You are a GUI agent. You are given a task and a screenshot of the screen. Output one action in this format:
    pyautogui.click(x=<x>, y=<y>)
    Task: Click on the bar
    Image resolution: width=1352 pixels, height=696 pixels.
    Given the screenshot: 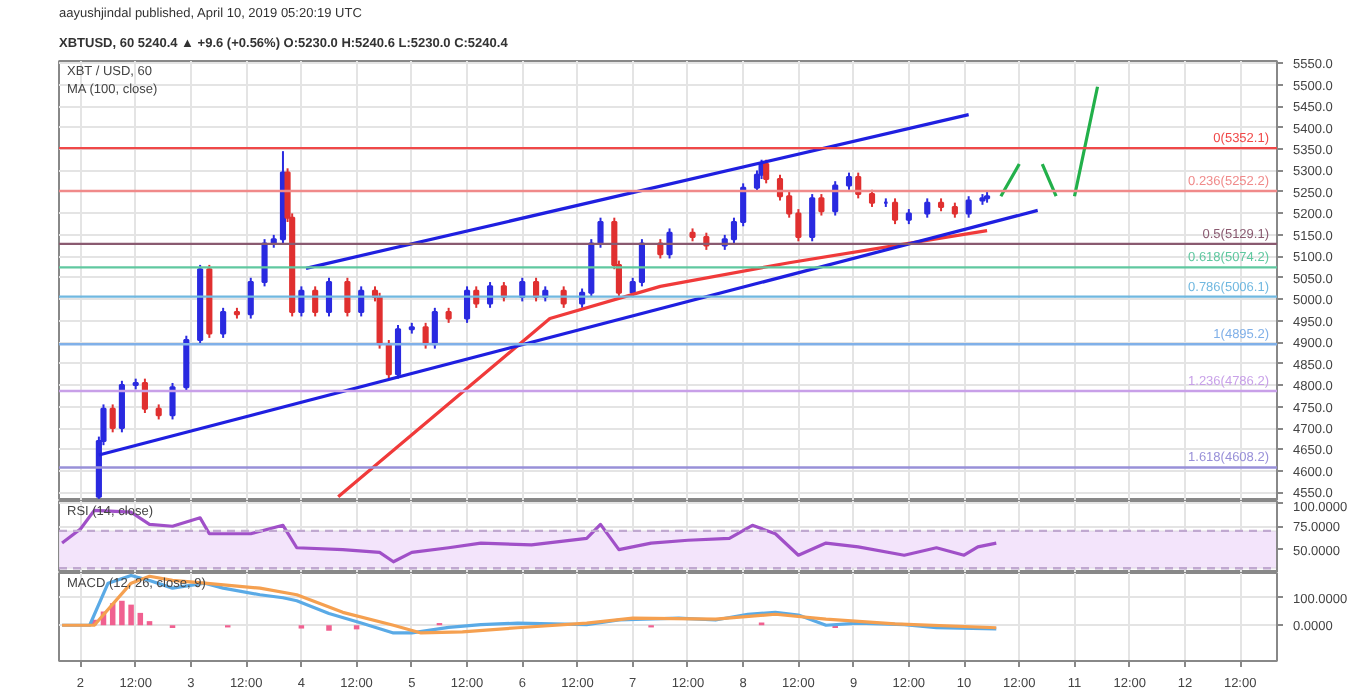 What is the action you would take?
    pyautogui.click(x=329, y=628)
    